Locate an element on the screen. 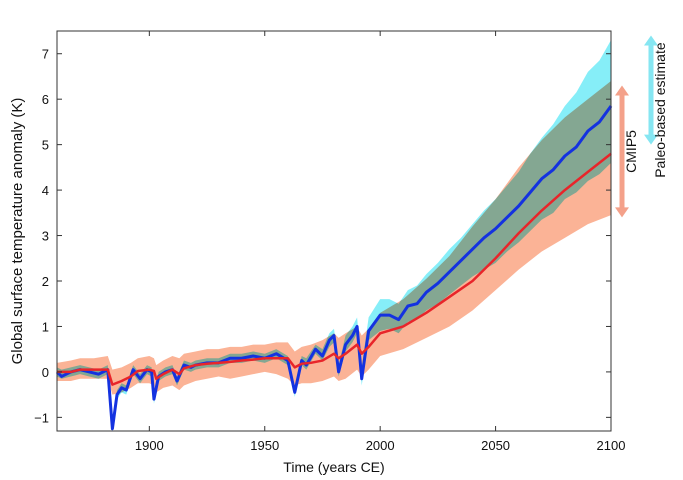 The height and width of the screenshot is (480, 683). x-tick-label: 2100 is located at coordinates (611, 445).